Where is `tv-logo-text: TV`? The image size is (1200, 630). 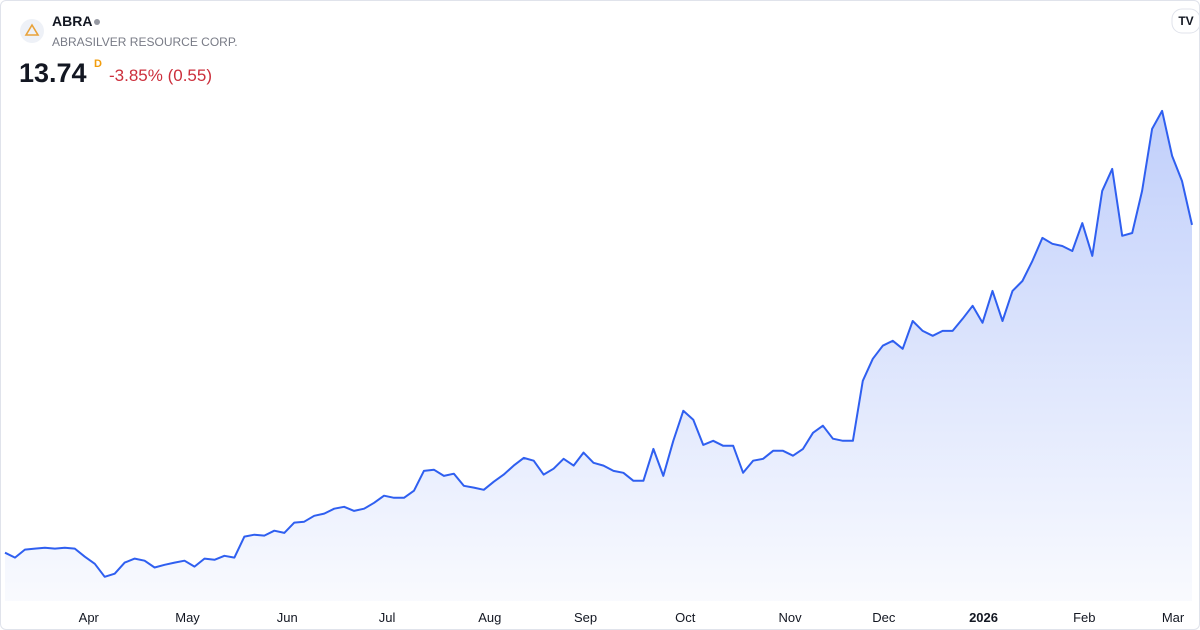
tv-logo-text: TV is located at coordinates (1185, 21).